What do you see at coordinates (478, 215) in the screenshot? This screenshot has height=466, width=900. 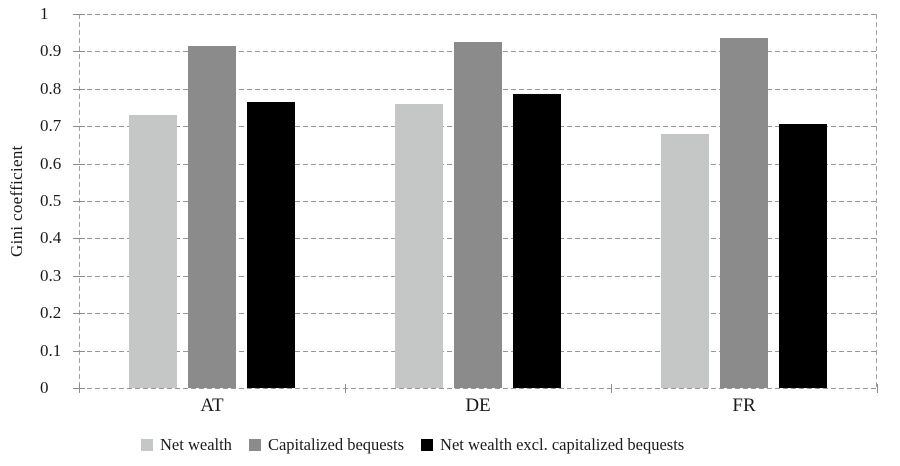 I see `bar-DE-capitalized-bequests` at bounding box center [478, 215].